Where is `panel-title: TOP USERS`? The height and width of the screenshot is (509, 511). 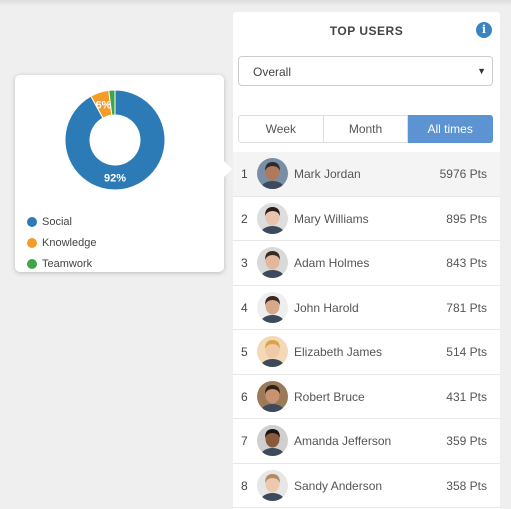 panel-title: TOP USERS is located at coordinates (366, 31).